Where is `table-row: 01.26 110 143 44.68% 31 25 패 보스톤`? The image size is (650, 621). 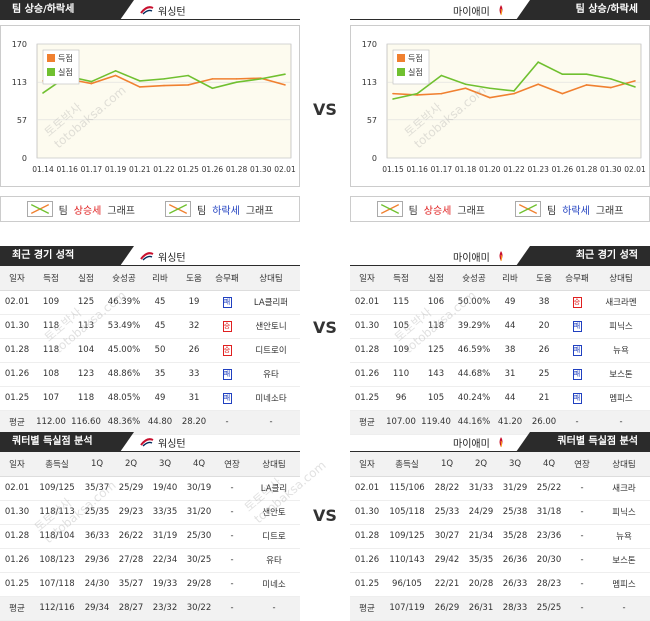
table-row: 01.26 110 143 44.68% 31 25 패 보스톤 is located at coordinates (500, 374).